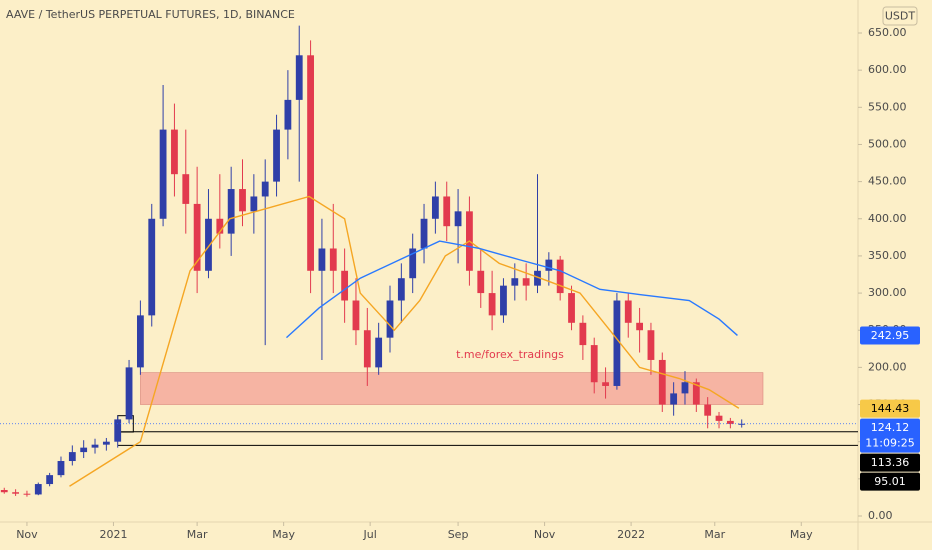  I want to click on x-tick-label: Jul, so click(370, 534).